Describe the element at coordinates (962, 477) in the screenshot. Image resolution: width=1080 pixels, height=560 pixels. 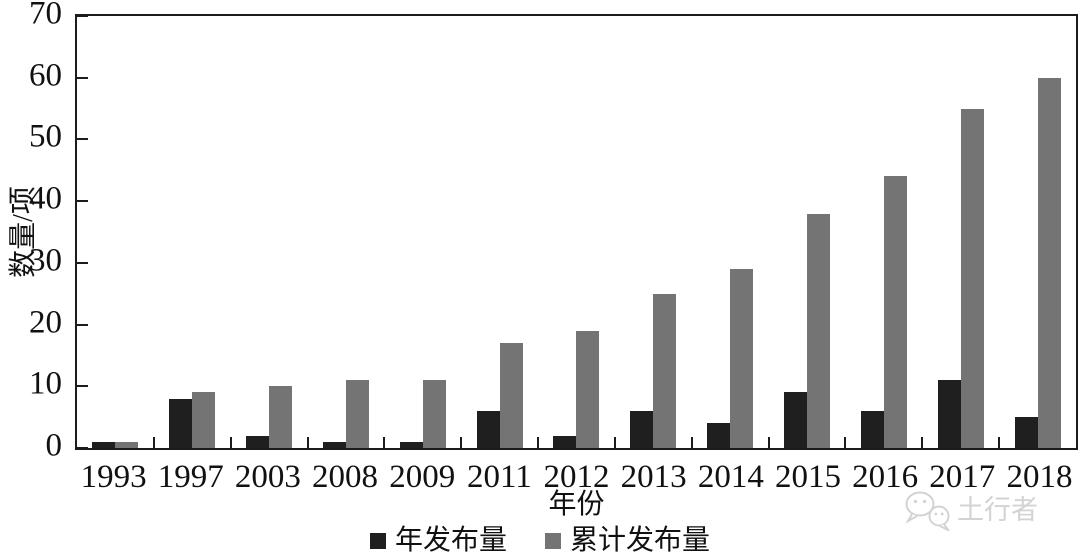
I see `x-tick-label-2017: 2017` at that location.